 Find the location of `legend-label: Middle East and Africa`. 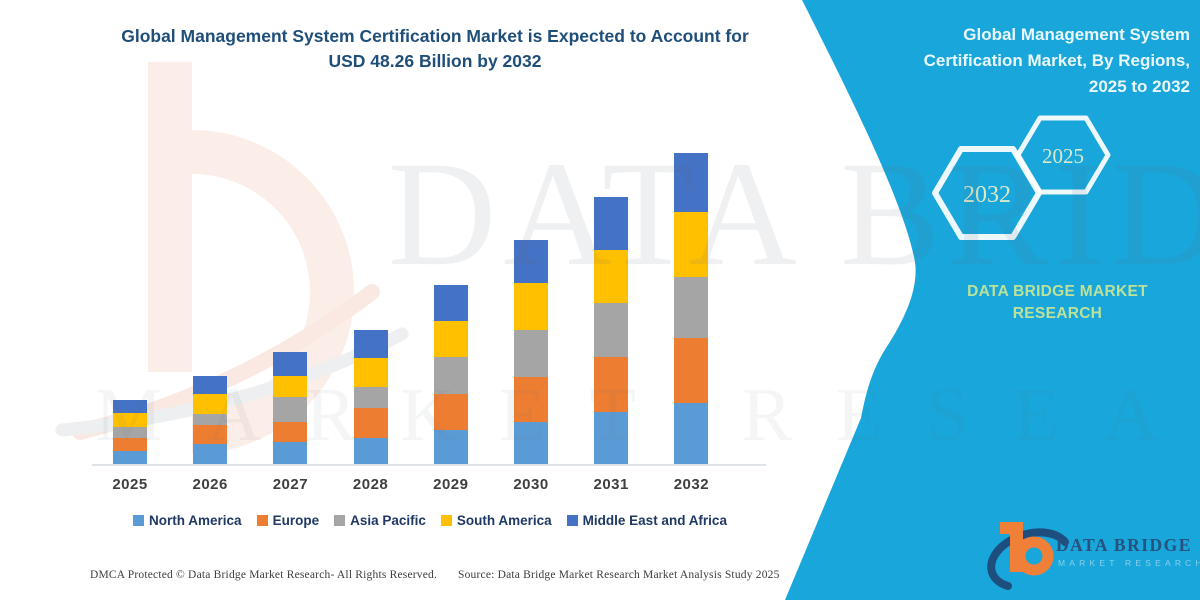

legend-label: Middle East and Africa is located at coordinates (654, 520).